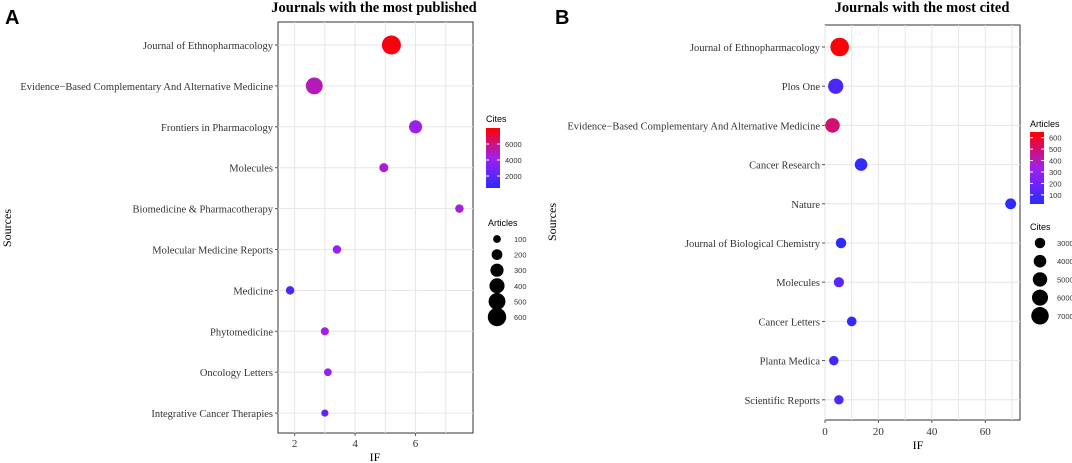  Describe the element at coordinates (552, 222) in the screenshot. I see `panel-b-y-axis-label: Sources` at that location.